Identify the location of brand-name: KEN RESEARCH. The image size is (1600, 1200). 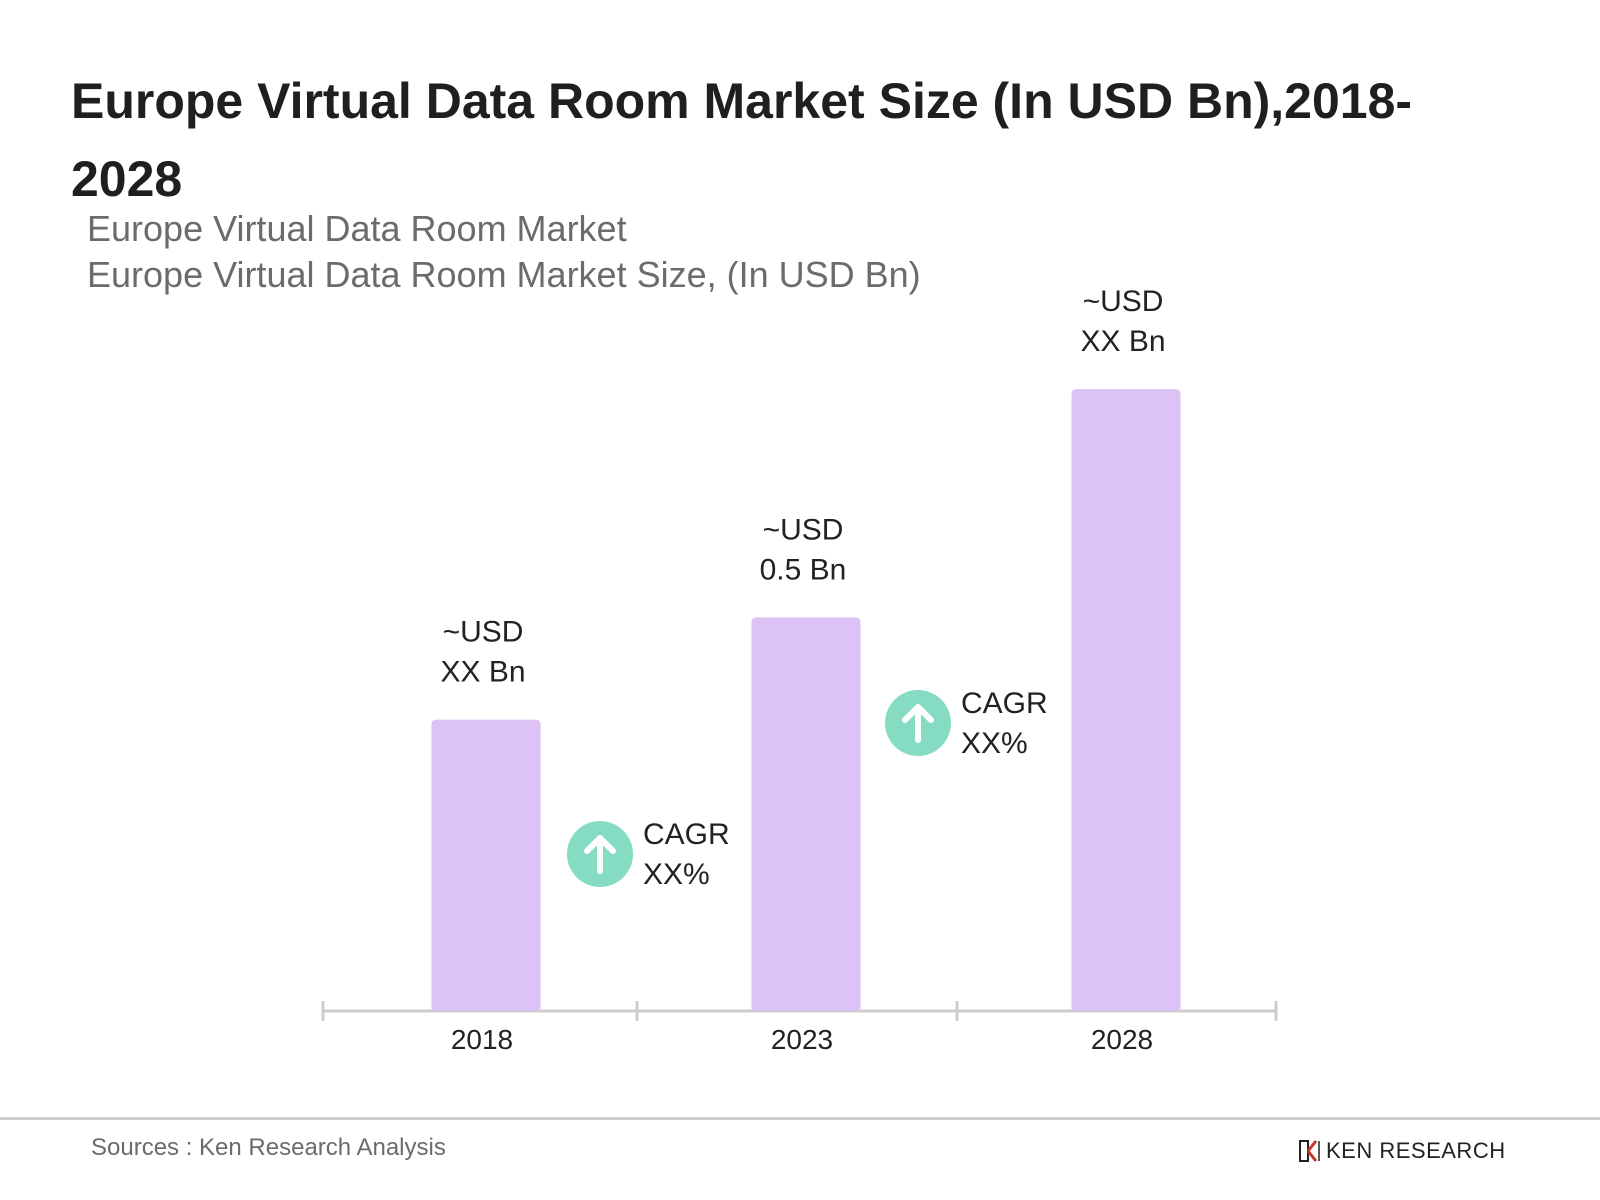
(1416, 1150).